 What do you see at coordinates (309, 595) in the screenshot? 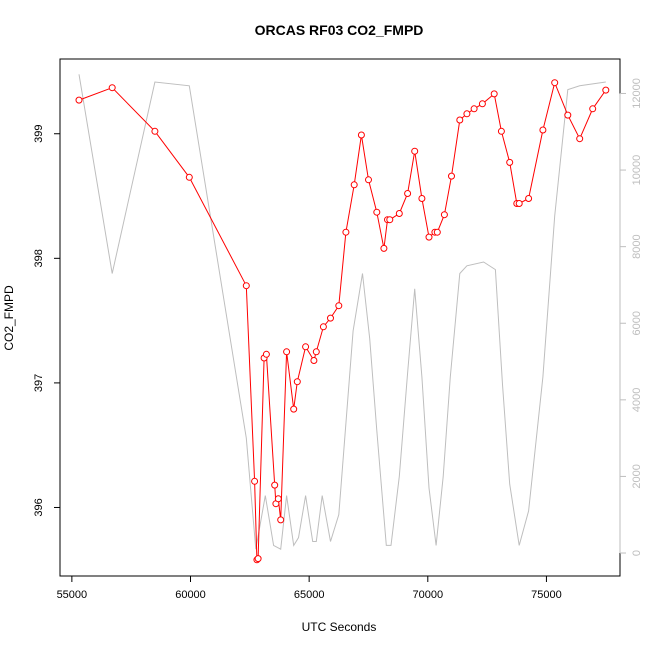
I see `x-tick-label: 65000` at bounding box center [309, 595].